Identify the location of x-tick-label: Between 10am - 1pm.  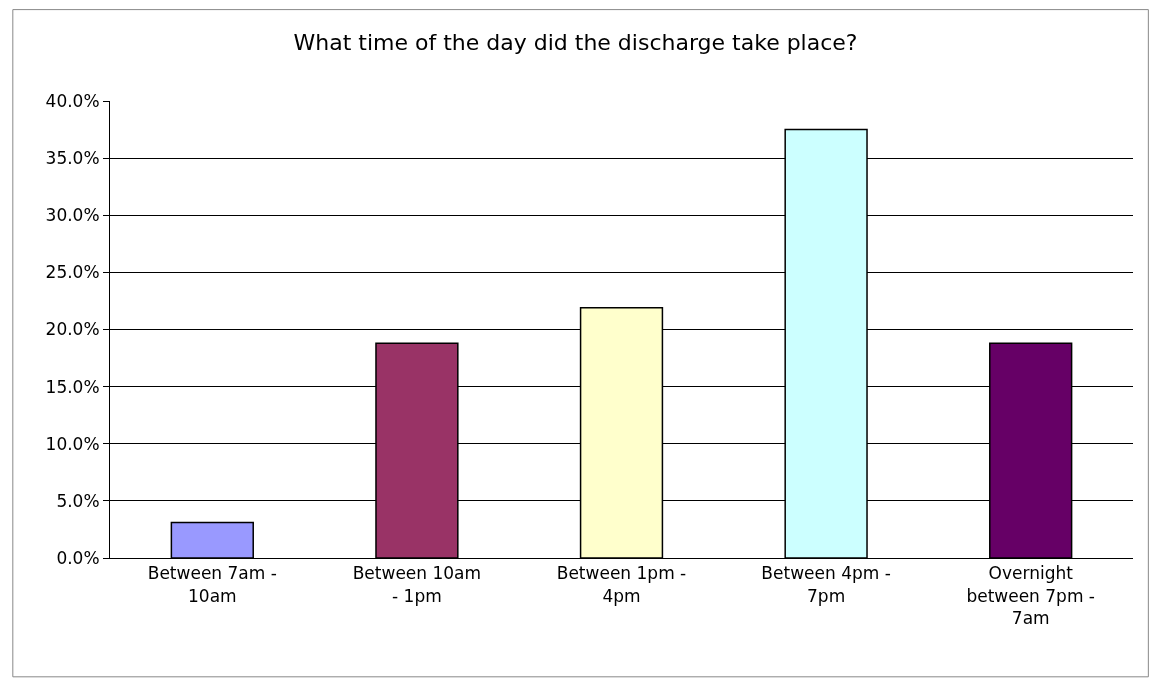
(417, 584).